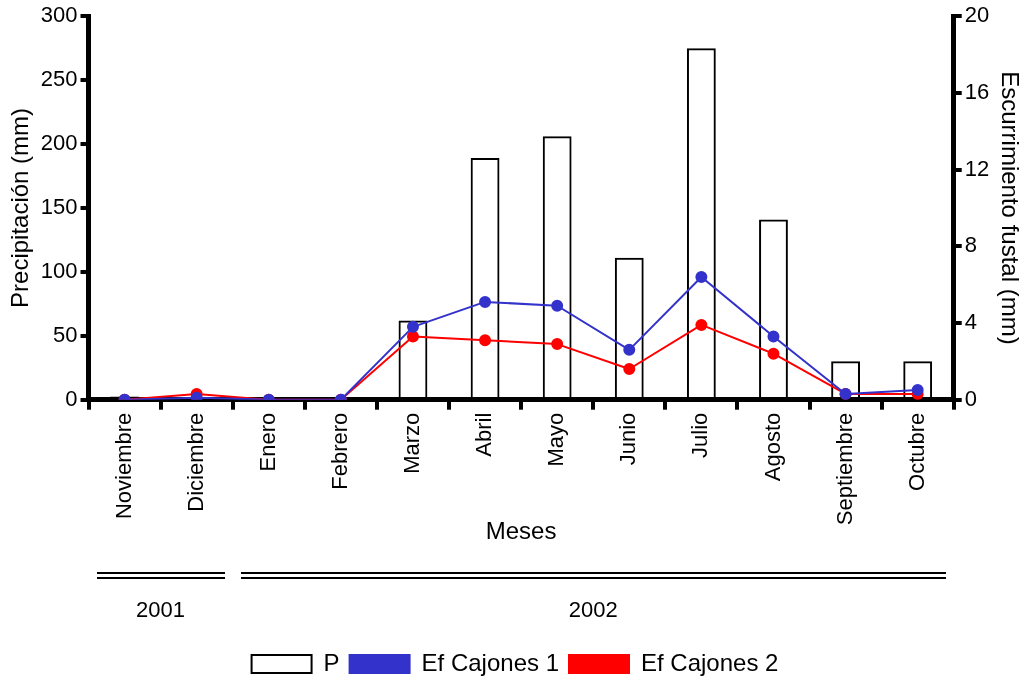  Describe the element at coordinates (977, 15) in the screenshot. I see `y2-tick-label: 20` at that location.